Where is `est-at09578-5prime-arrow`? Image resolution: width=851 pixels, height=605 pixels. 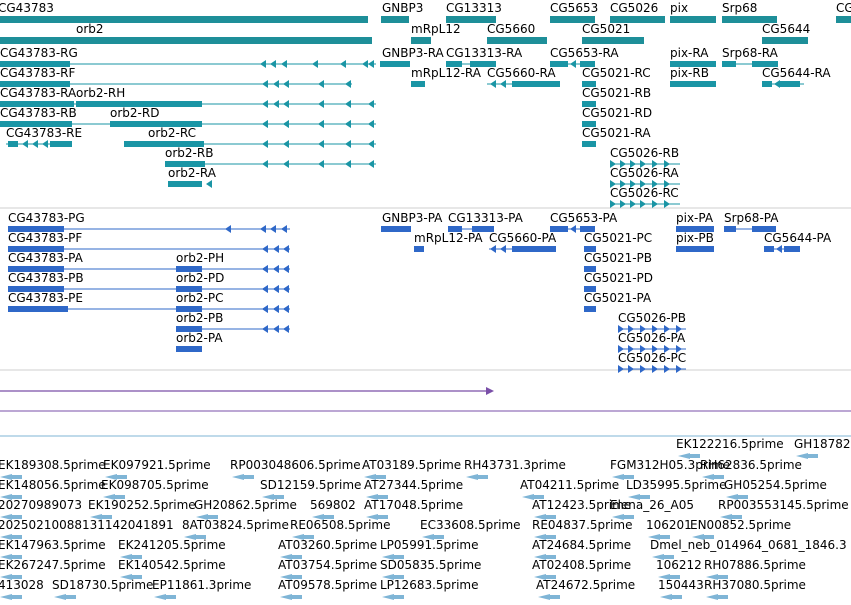 est-at09578-5prime-arrow is located at coordinates (286, 597).